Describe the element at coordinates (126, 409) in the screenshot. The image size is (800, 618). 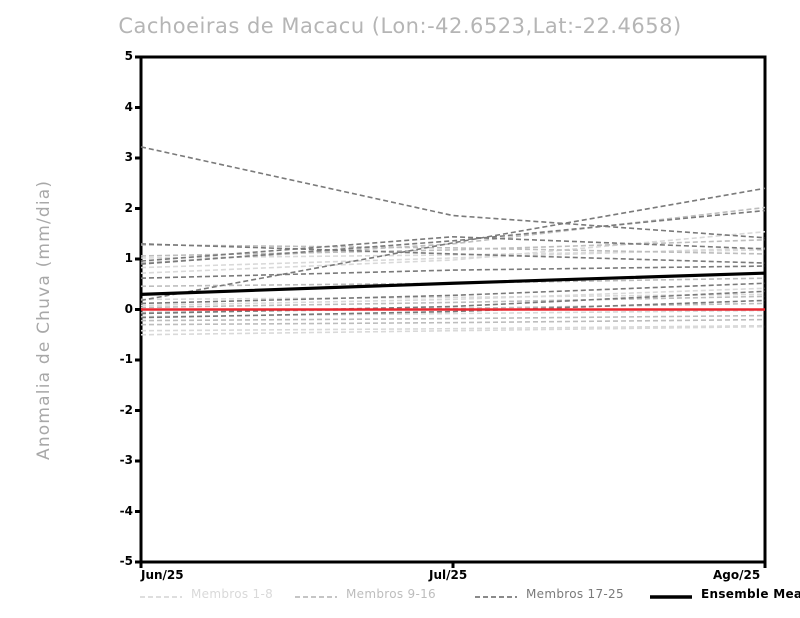
I see `y-axis-tick-label: -2` at that location.